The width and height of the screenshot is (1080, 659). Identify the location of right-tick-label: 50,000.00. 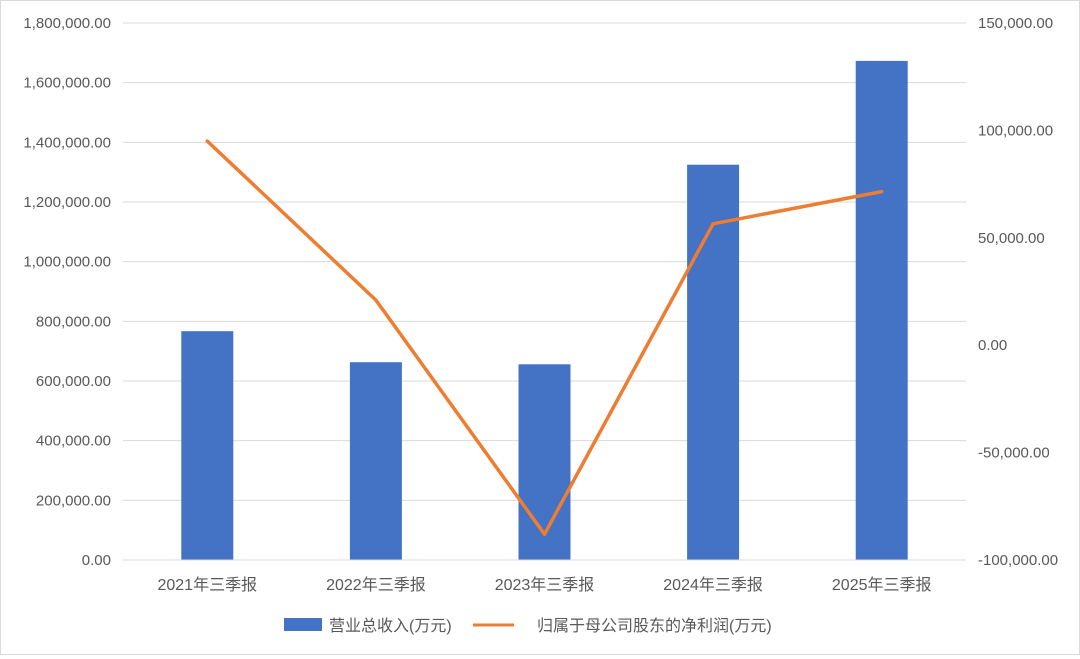
(1011, 238).